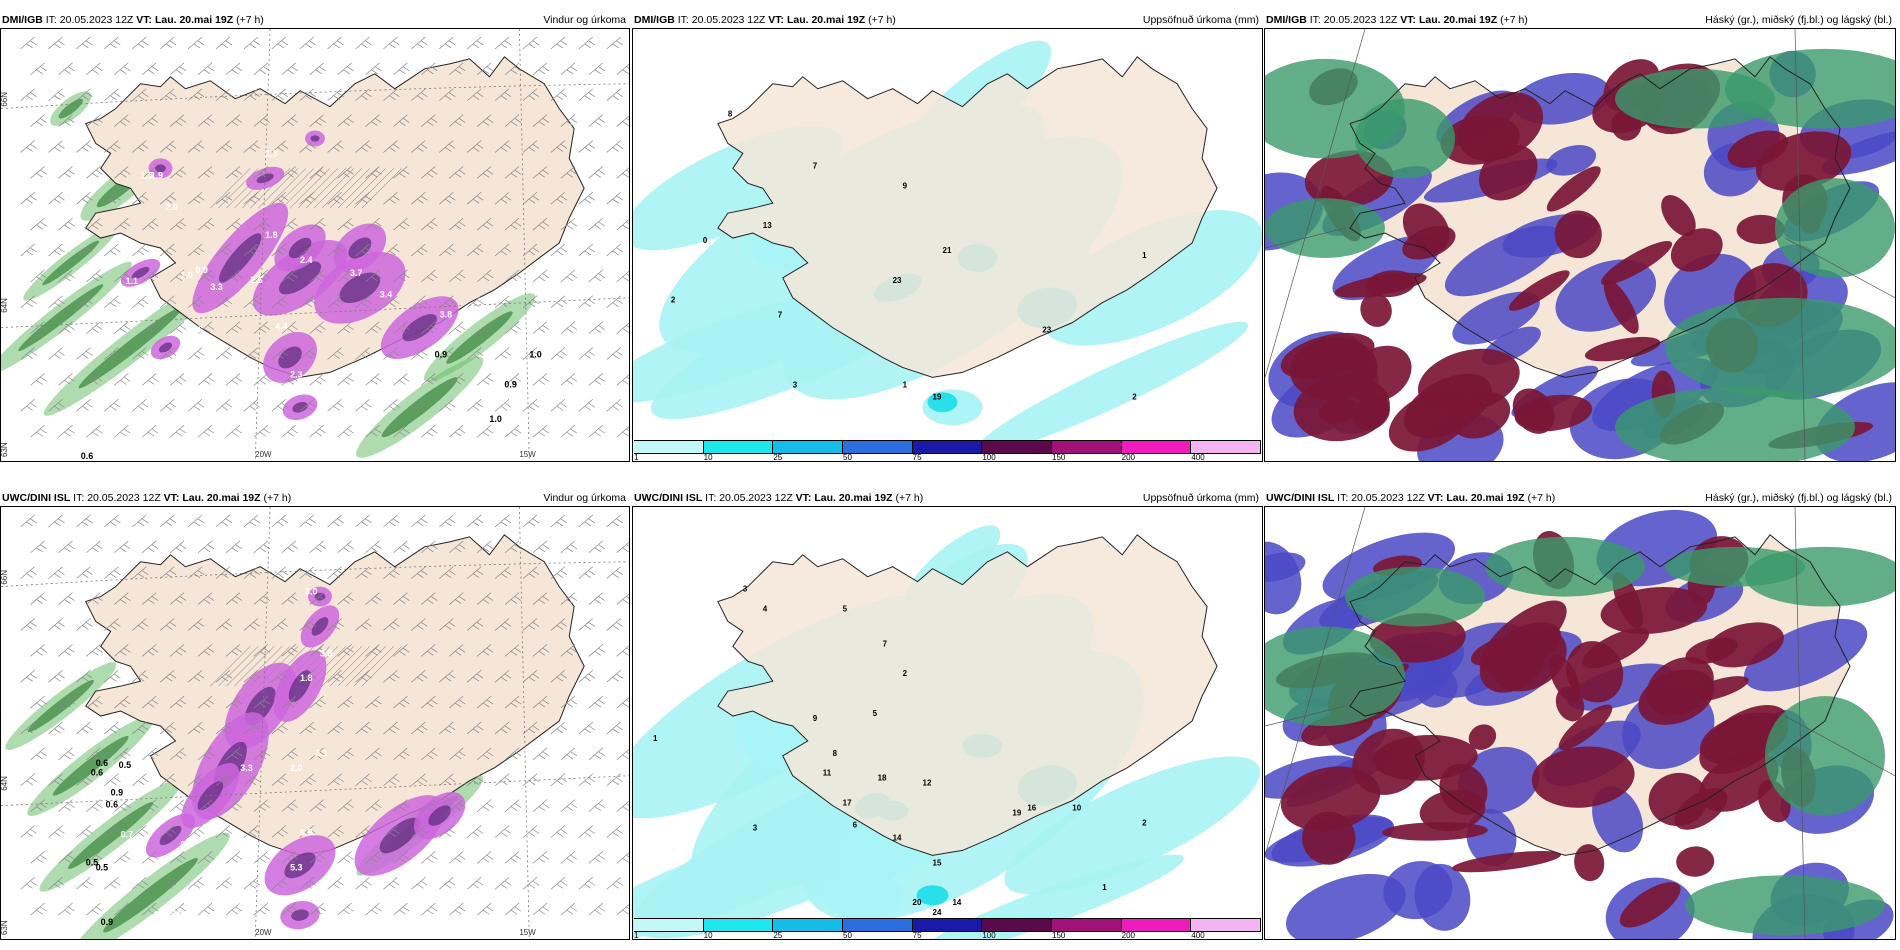 The height and width of the screenshot is (950, 1900). Describe the element at coordinates (310, 188) in the screenshot. I see `hatch-line` at that location.